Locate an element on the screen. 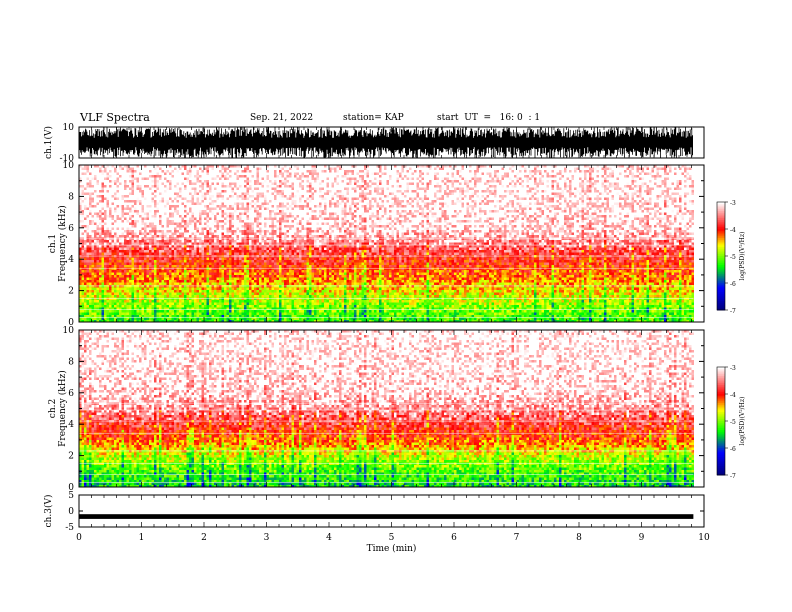 This screenshot has width=792, height=612. x-tick-label: 0 is located at coordinates (79, 538).